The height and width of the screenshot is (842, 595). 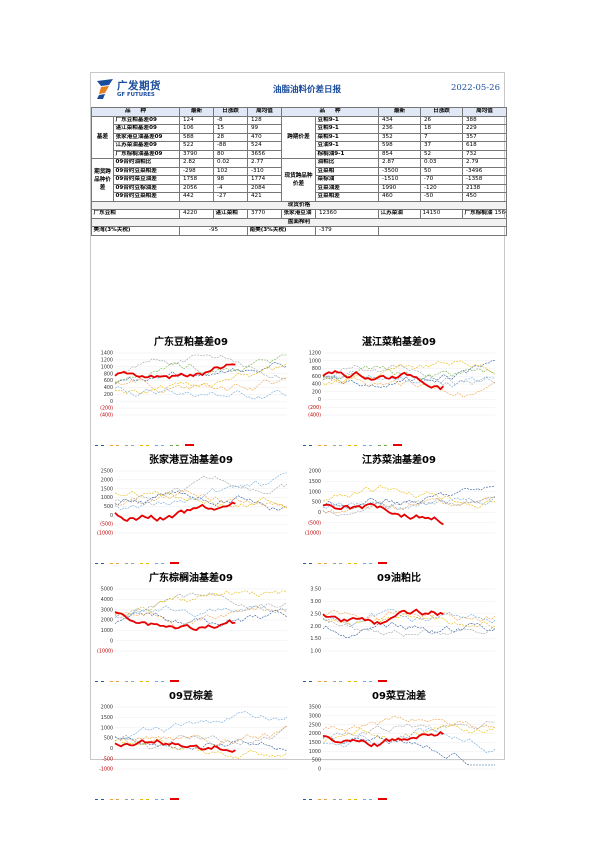 What do you see at coordinates (230, 154) in the screenshot?
I see `row-daily-change: 80` at bounding box center [230, 154].